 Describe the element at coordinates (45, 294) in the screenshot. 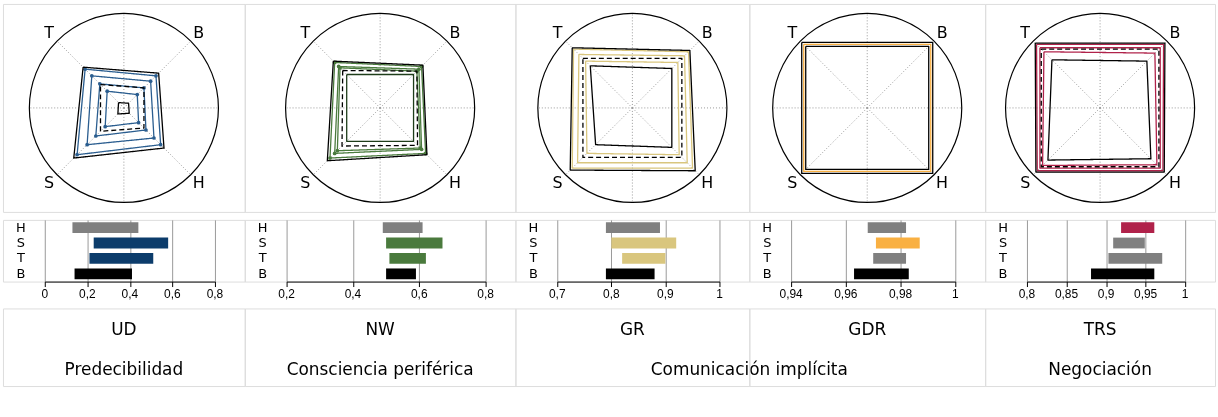

I see `x-tick-label: 0` at that location.